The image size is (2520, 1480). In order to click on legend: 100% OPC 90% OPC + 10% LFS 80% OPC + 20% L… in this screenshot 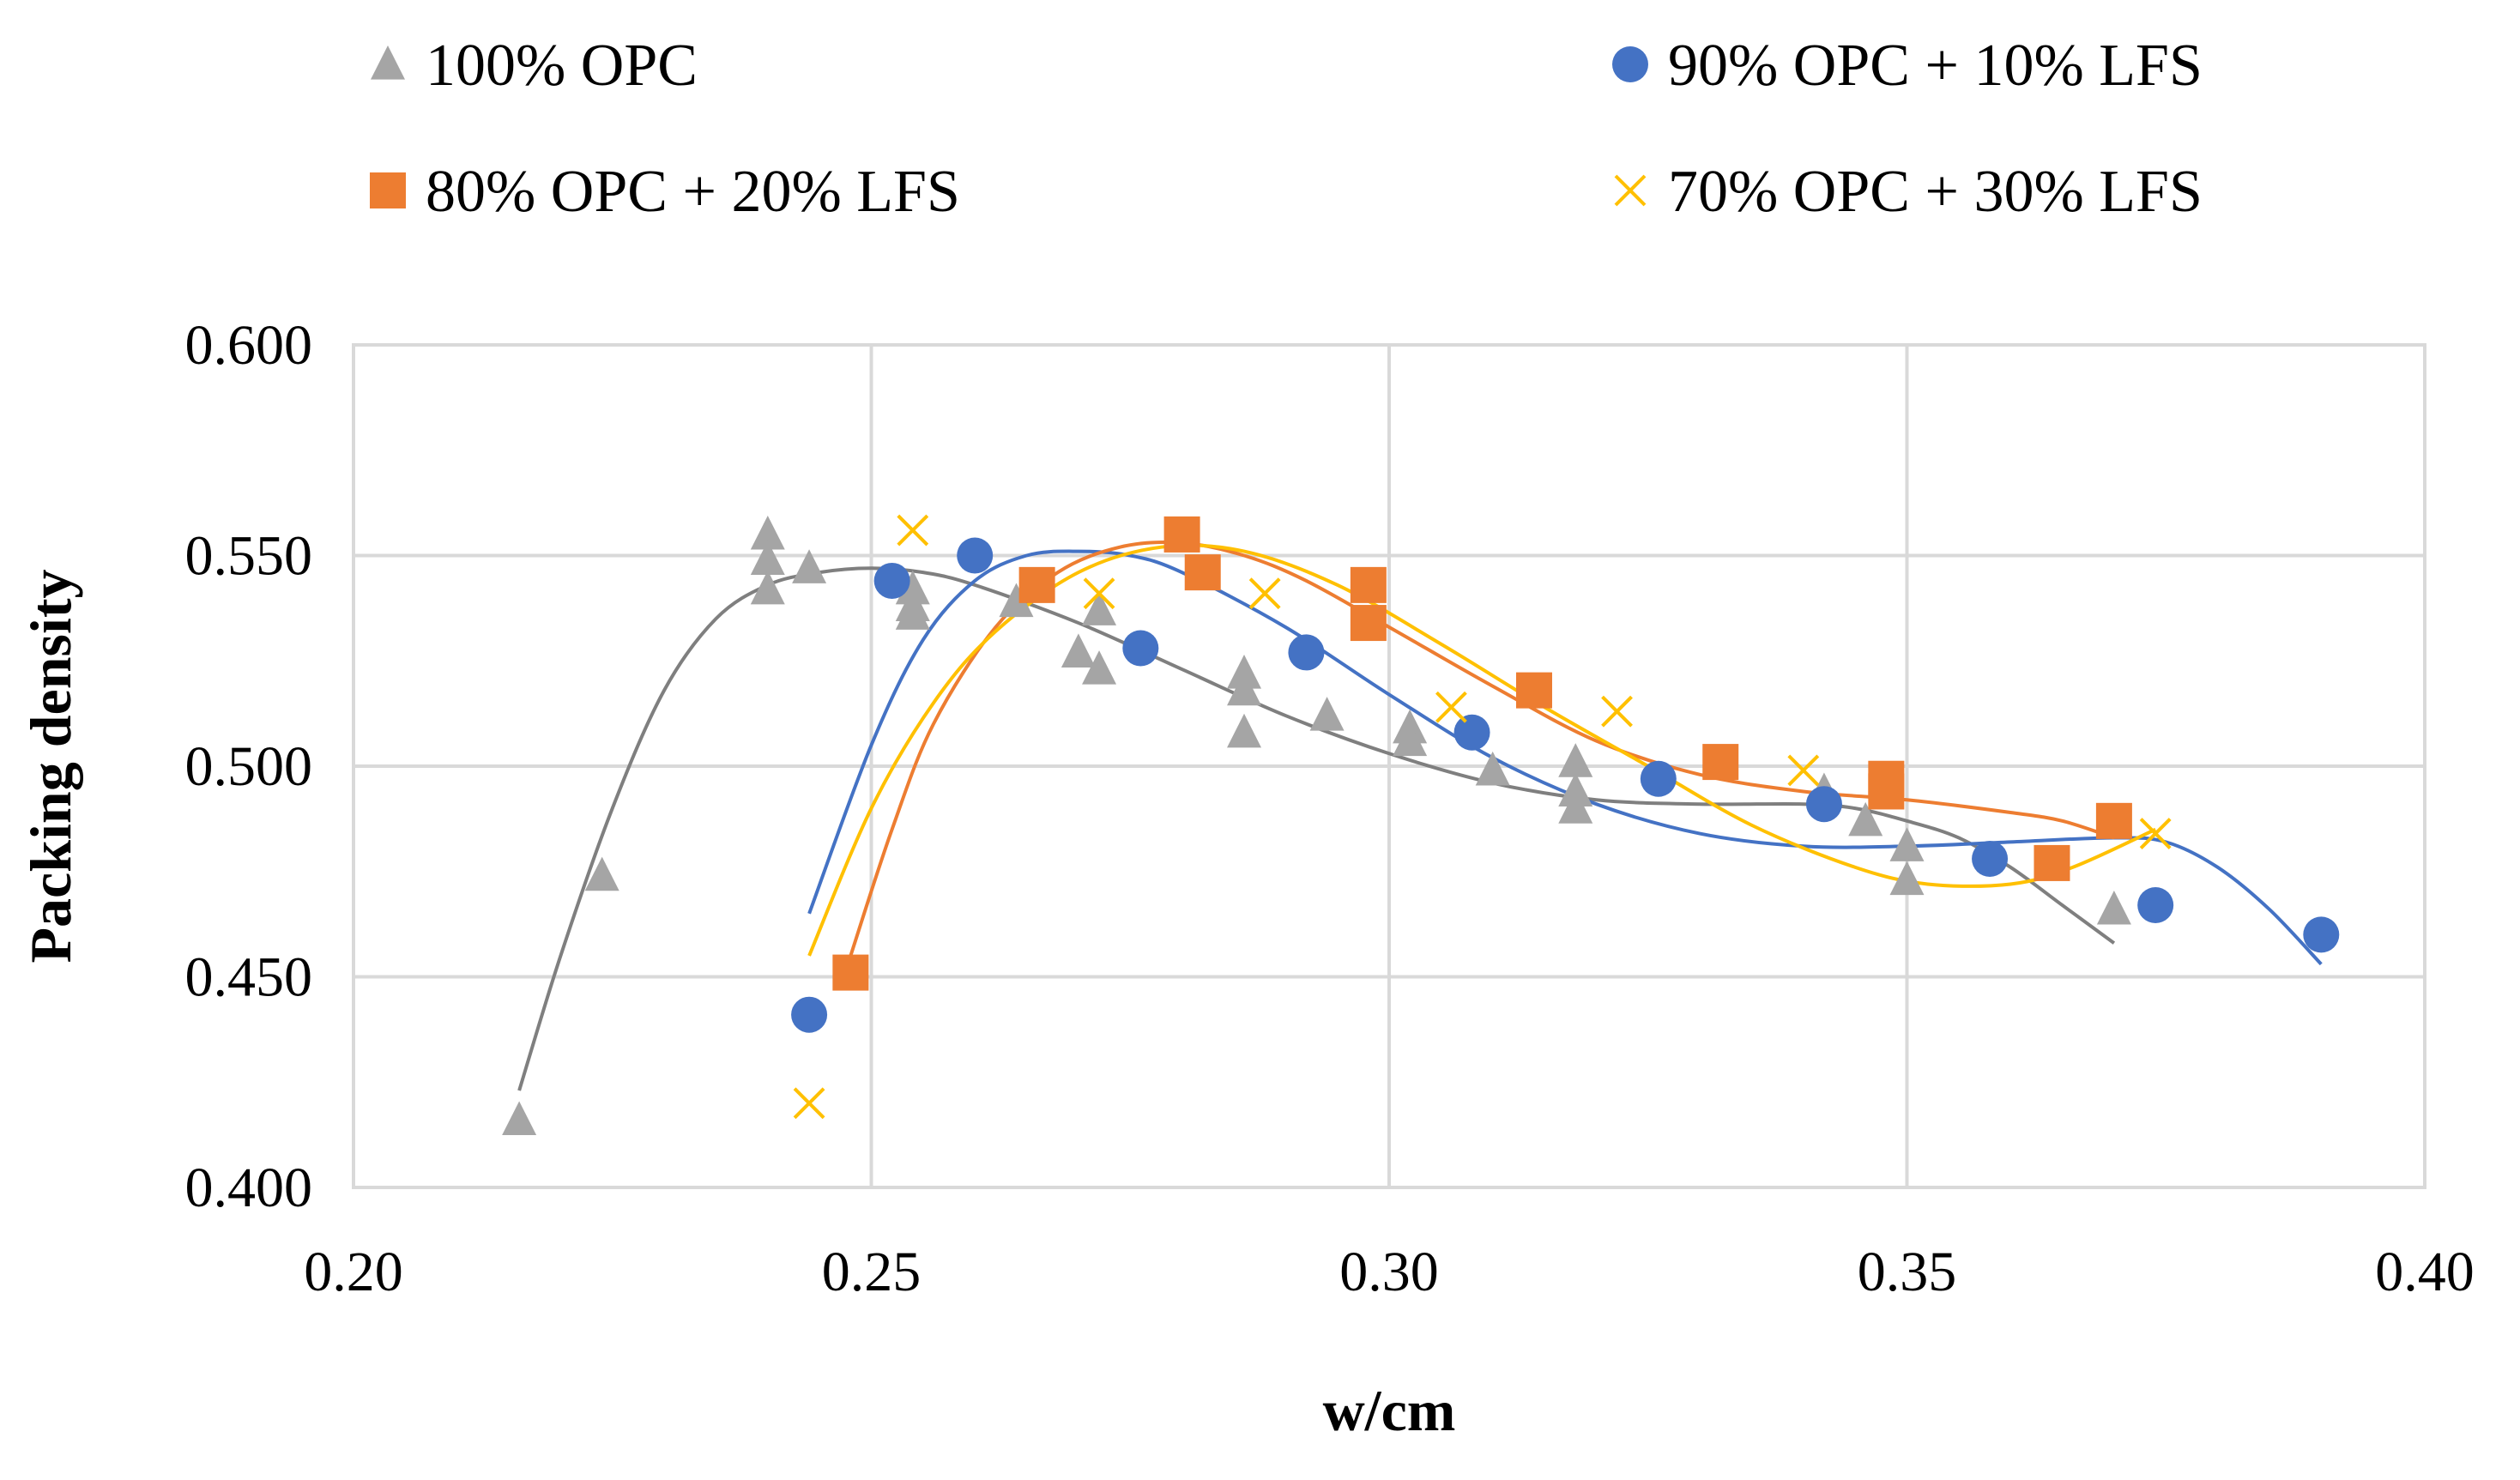, I will do `click(1286, 129)`.